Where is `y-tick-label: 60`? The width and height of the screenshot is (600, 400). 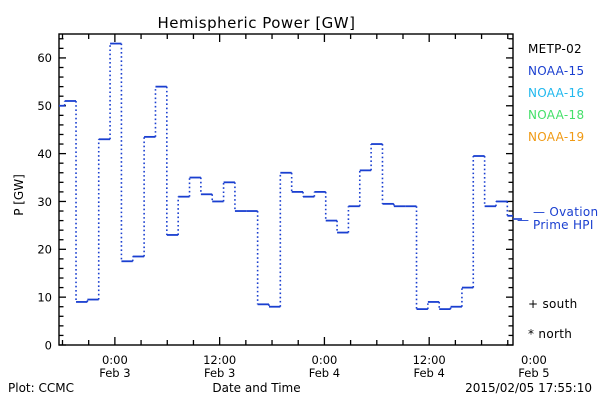
y-tick-label: 60 is located at coordinates (44, 58).